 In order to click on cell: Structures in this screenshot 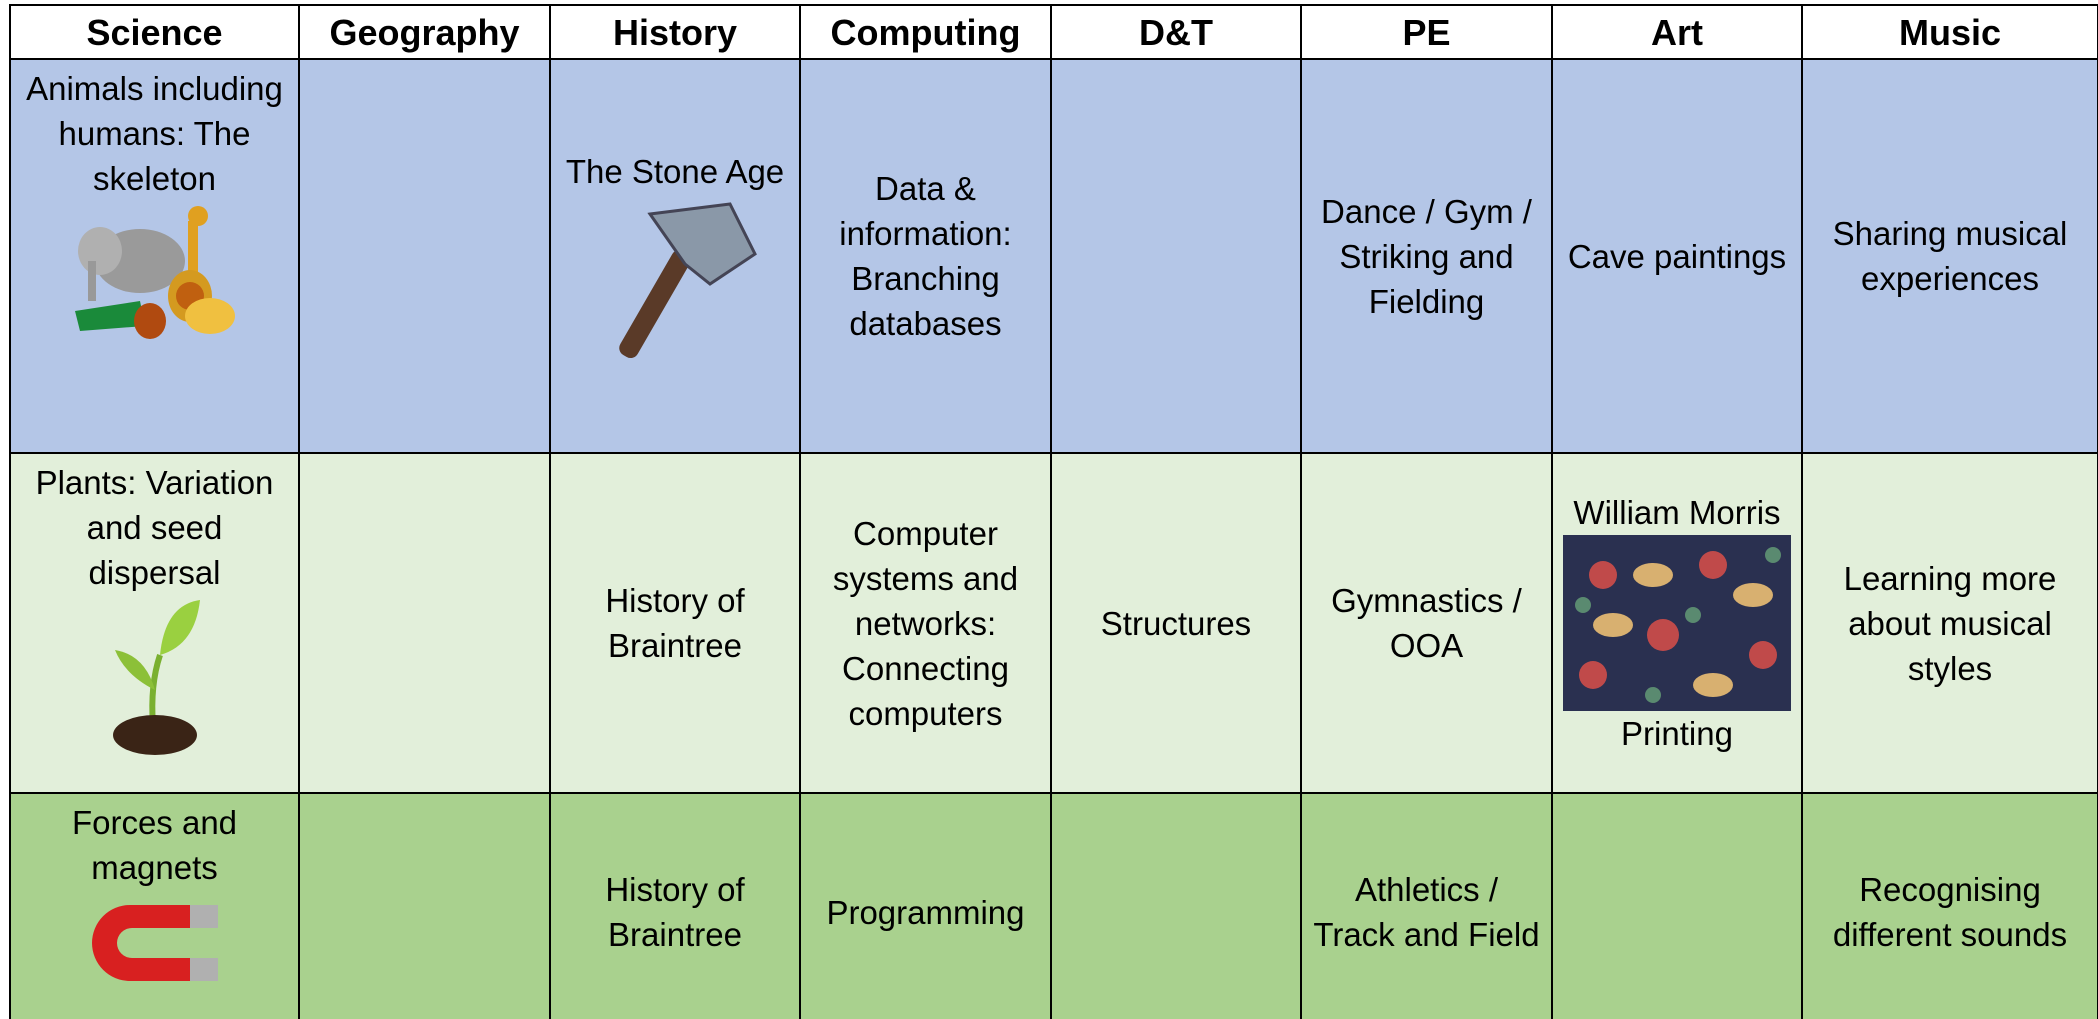, I will do `click(1176, 623)`.